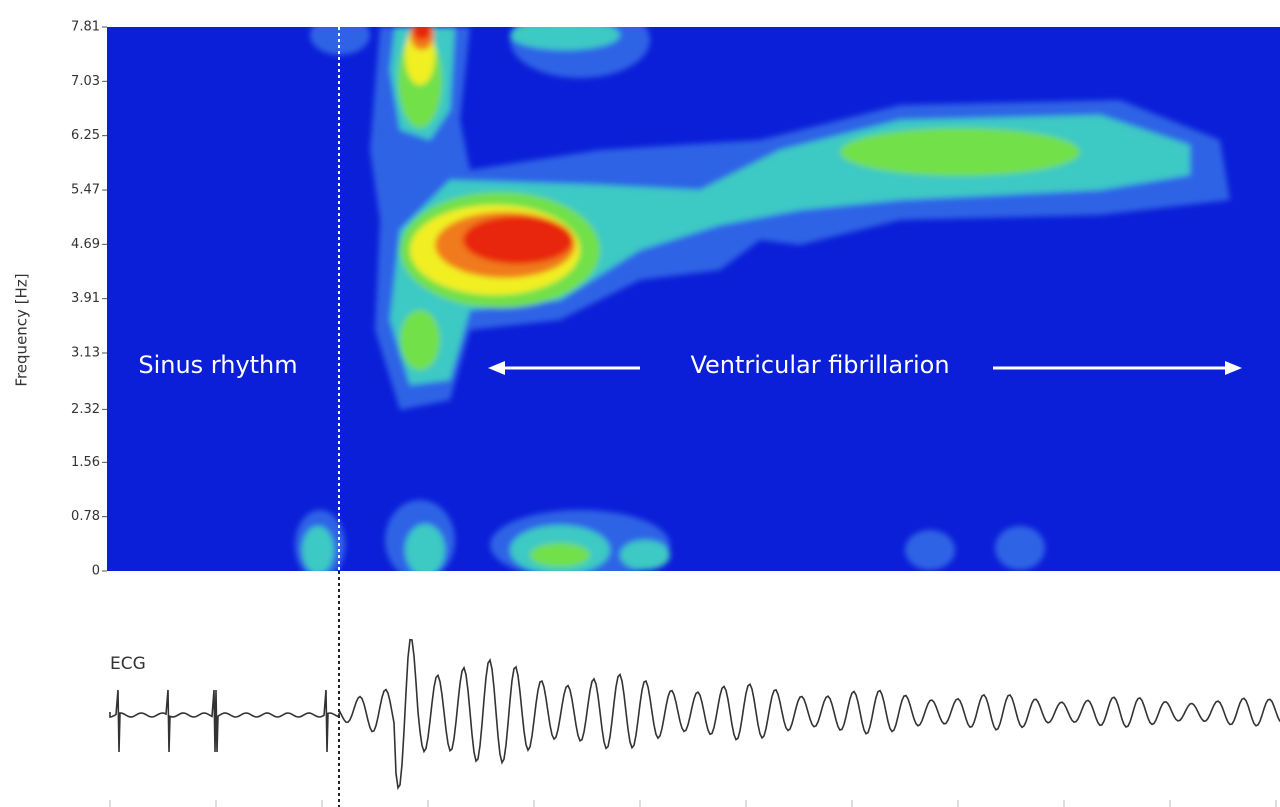 The height and width of the screenshot is (807, 1280). I want to click on y-tick-label: 0, so click(96, 571).